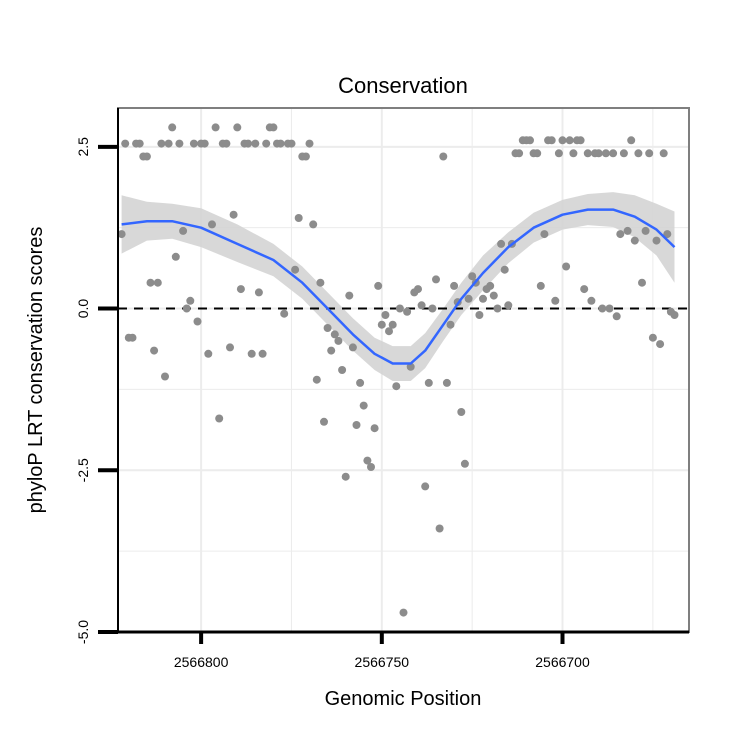  What do you see at coordinates (201, 662) in the screenshot?
I see `x-tick-label: 2566800` at bounding box center [201, 662].